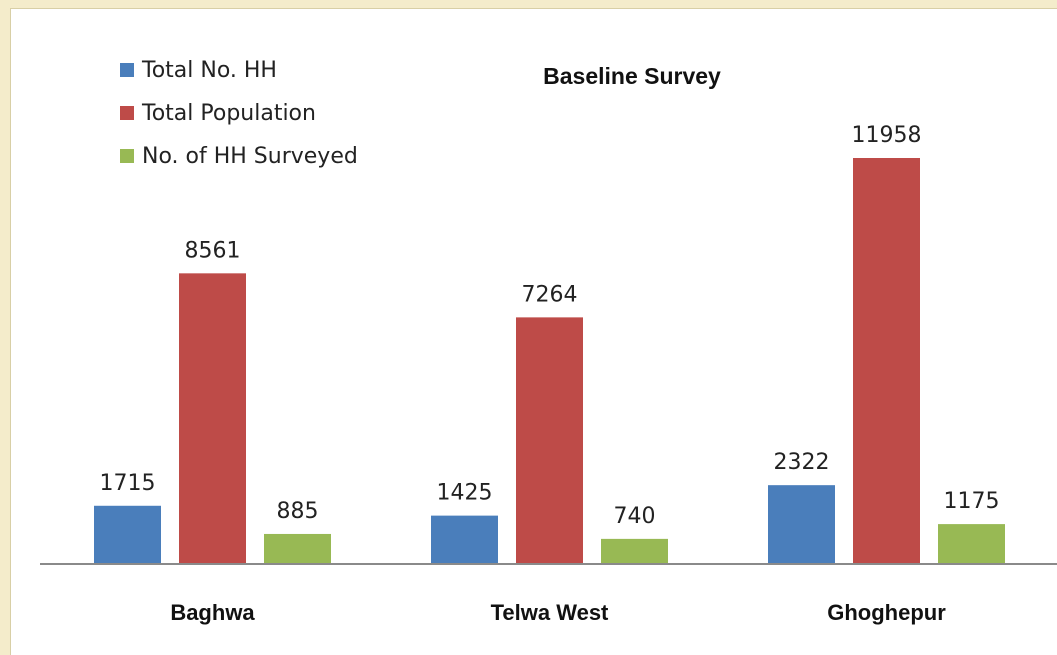  I want to click on legend-label: No. of HH Surveyed, so click(250, 156).